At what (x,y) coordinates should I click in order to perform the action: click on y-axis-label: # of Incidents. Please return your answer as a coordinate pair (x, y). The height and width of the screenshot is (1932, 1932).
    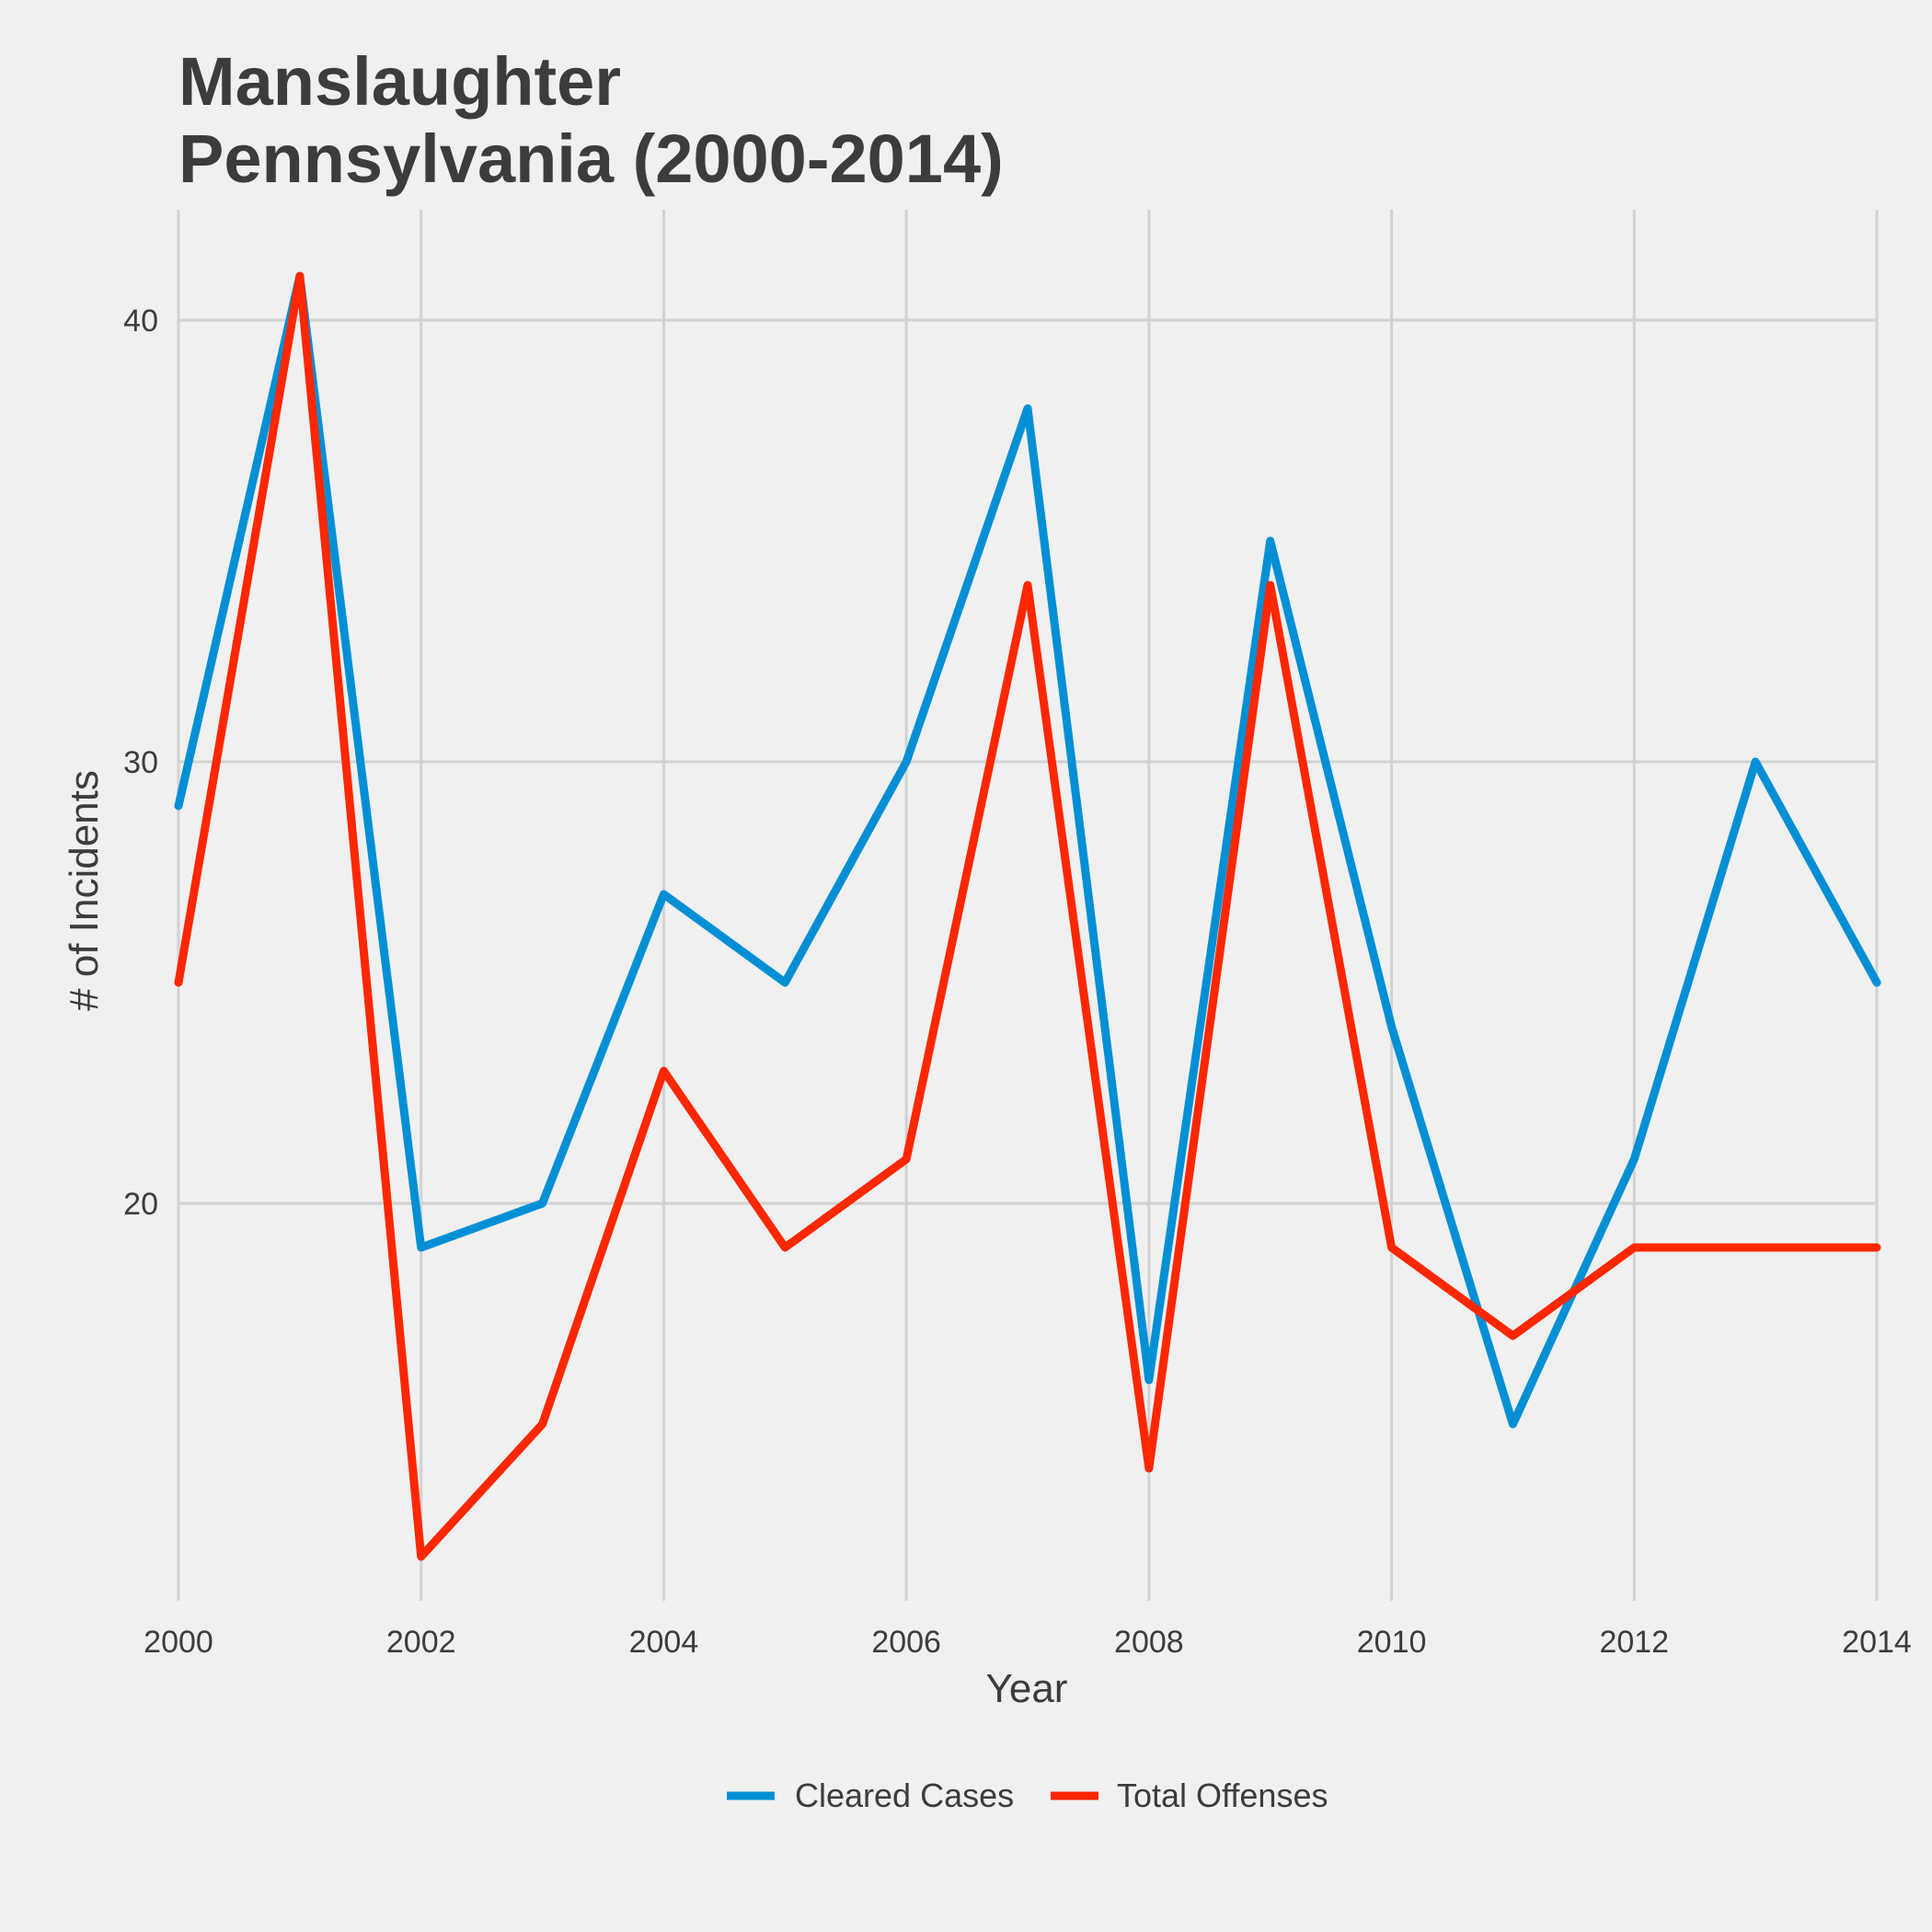
    Looking at the image, I should click on (84, 890).